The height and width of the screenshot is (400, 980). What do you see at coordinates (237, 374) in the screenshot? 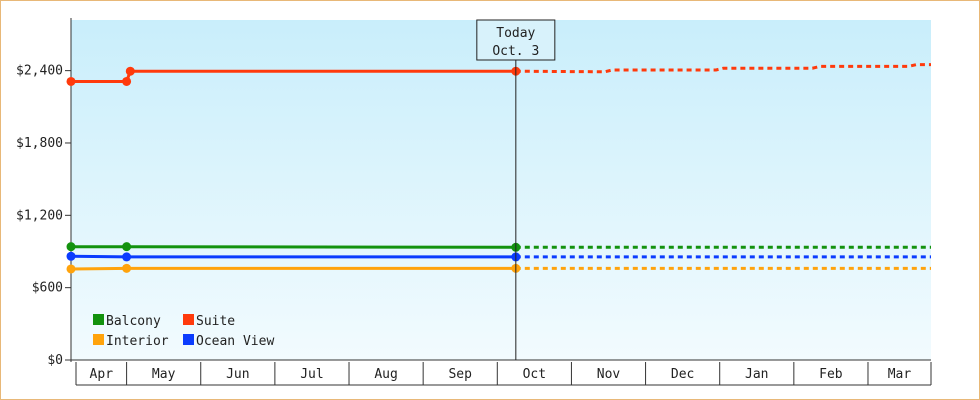
I see `x-tick-label: Jun` at bounding box center [237, 374].